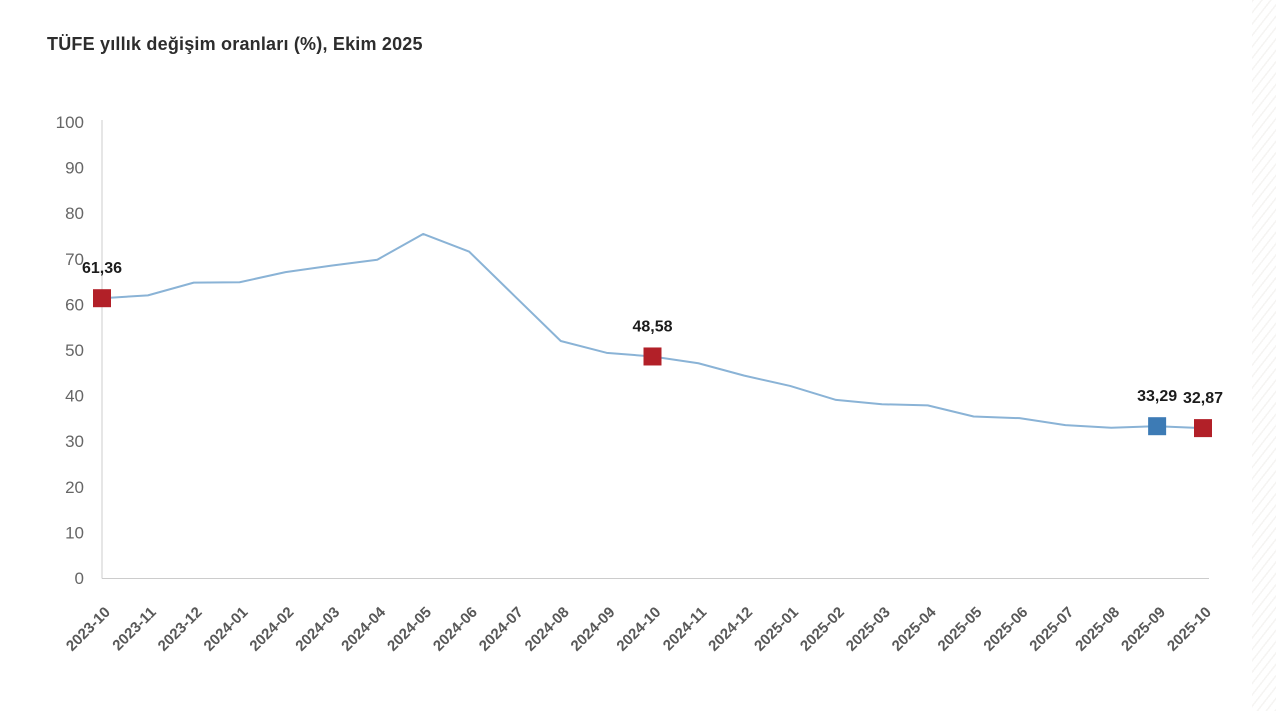 This screenshot has width=1280, height=711. What do you see at coordinates (74, 532) in the screenshot?
I see `y-axis-tick-label: 10` at bounding box center [74, 532].